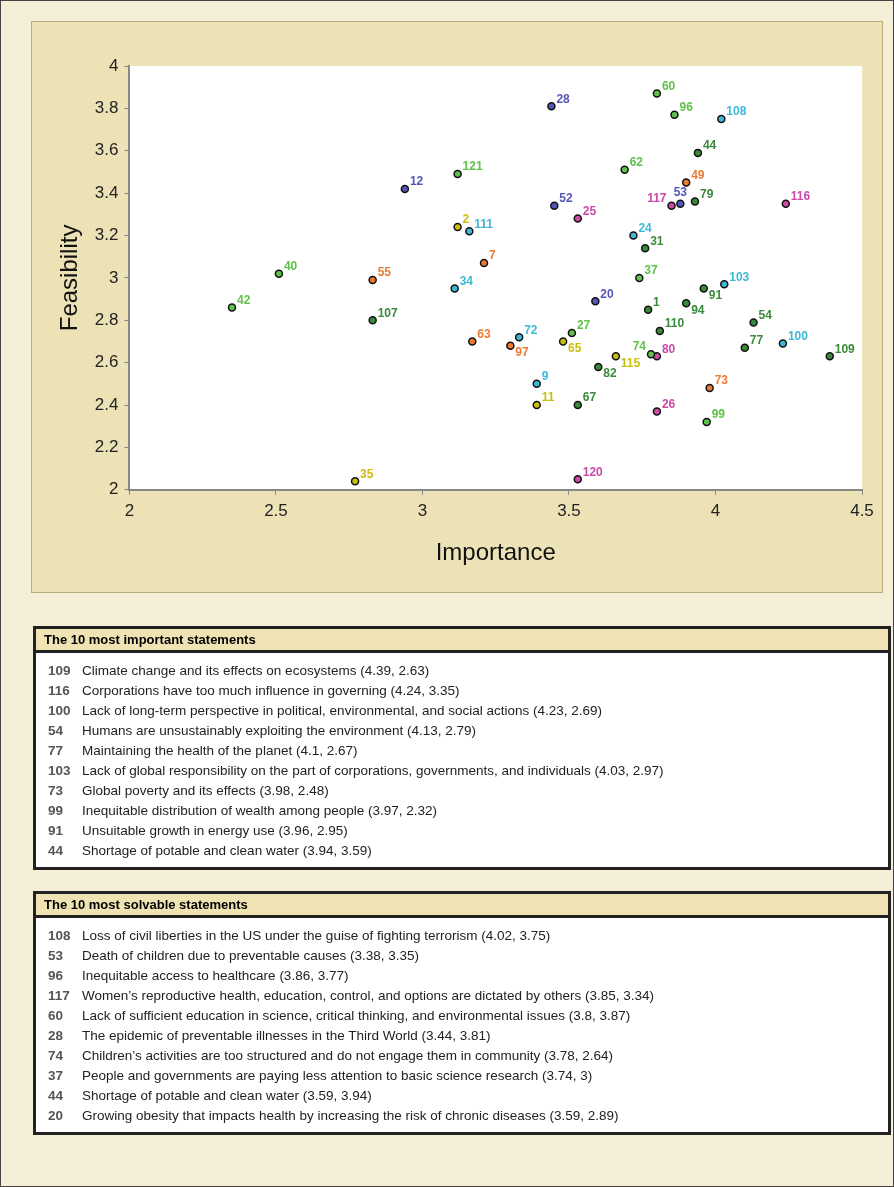  What do you see at coordinates (356, 771) in the screenshot?
I see `text: 103 Lack of global responsibility on the part of corporations, governments, and individuals (4.03, 2.97)` at bounding box center [356, 771].